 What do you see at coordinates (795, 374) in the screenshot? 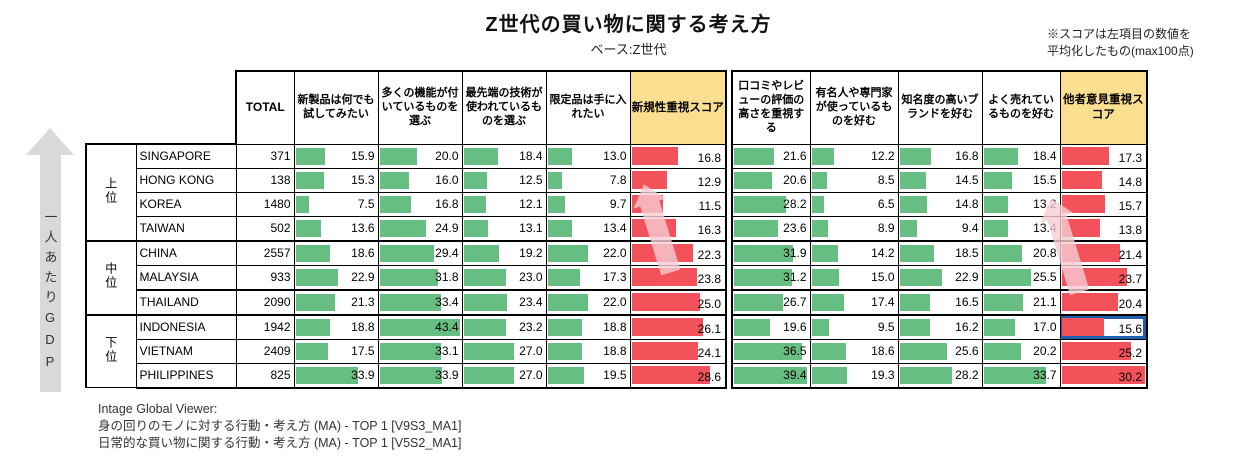
I see `cell-number: 39.4` at bounding box center [795, 374].